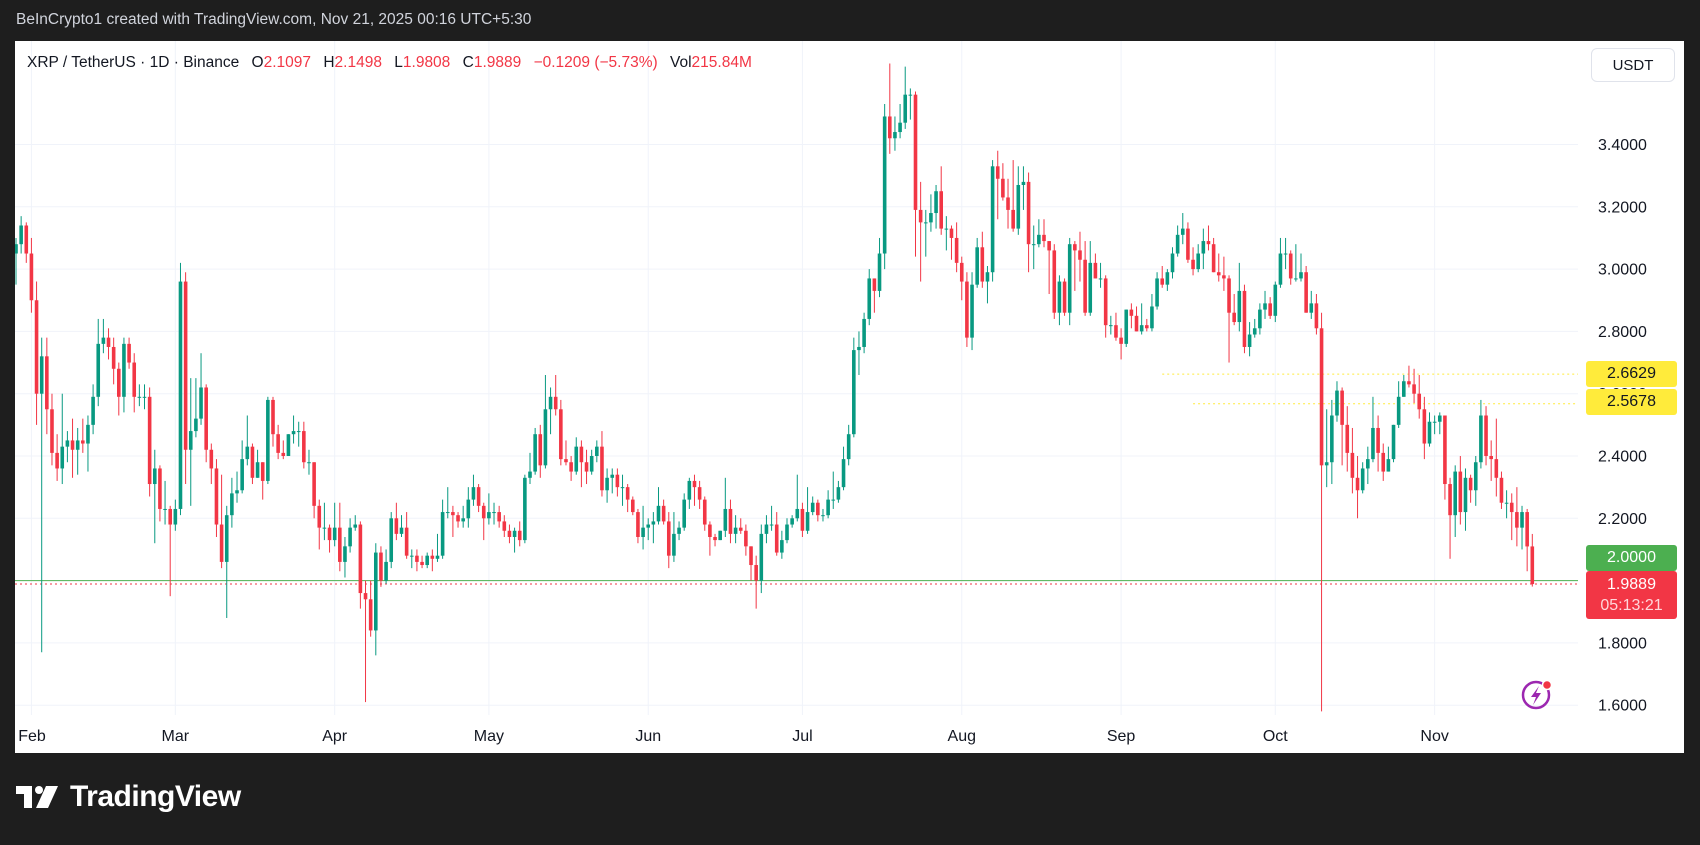 Image resolution: width=1700 pixels, height=845 pixels. I want to click on brand-name: TradingView, so click(155, 796).